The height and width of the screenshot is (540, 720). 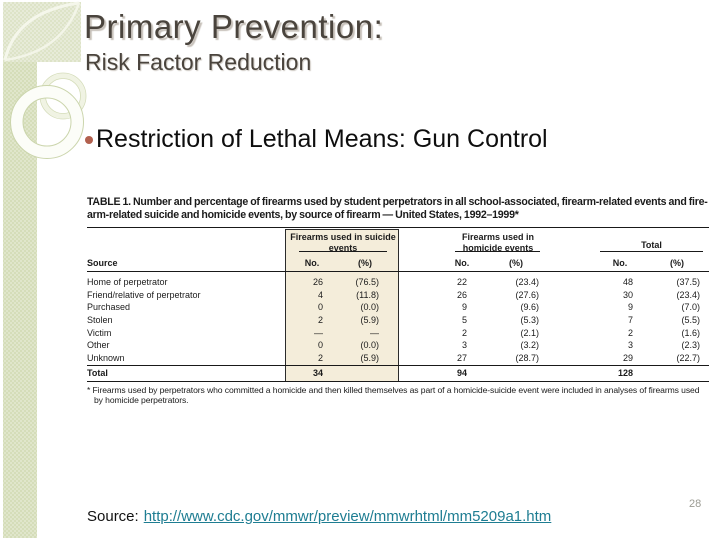 What do you see at coordinates (529, 320) in the screenshot?
I see `cell-homicide-pct: (5.3)` at bounding box center [529, 320].